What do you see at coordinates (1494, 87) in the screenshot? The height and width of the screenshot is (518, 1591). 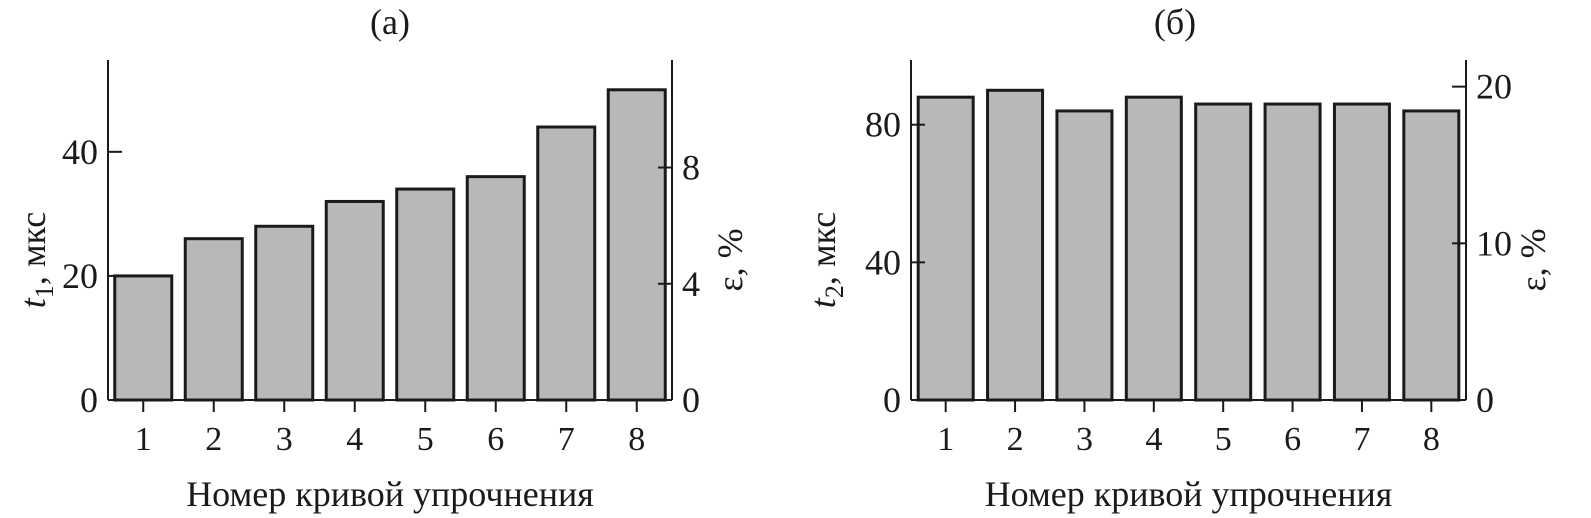 I see `y2-tick-label: 20` at bounding box center [1494, 87].